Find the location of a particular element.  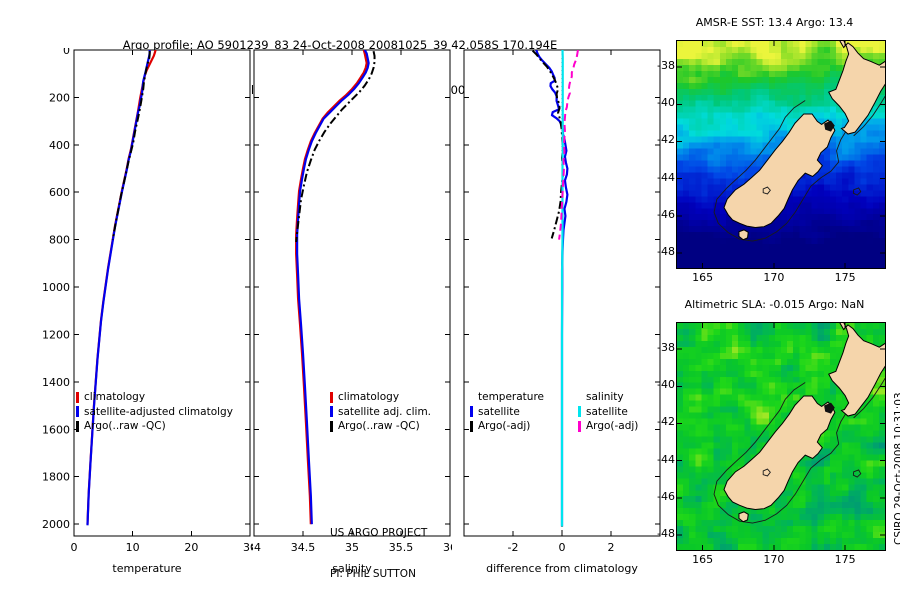

project-credit: US ARGO PROJECT PI: PHIL SUTTON is located at coordinates (378, 554).